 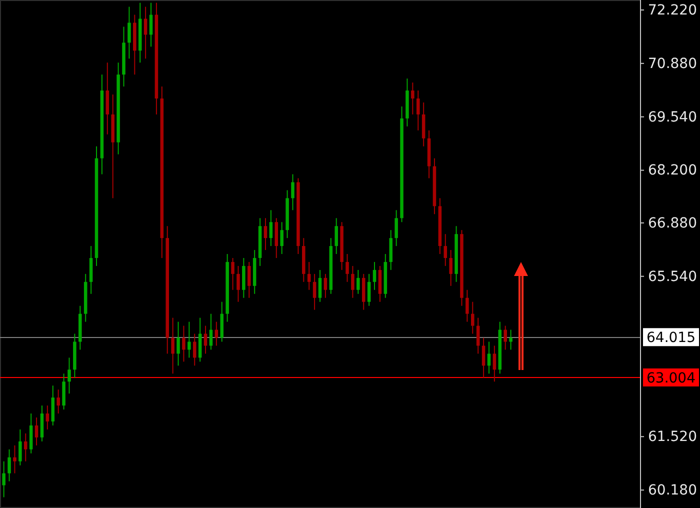 What do you see at coordinates (672, 64) in the screenshot?
I see `y-tick-label: 70.880` at bounding box center [672, 64].